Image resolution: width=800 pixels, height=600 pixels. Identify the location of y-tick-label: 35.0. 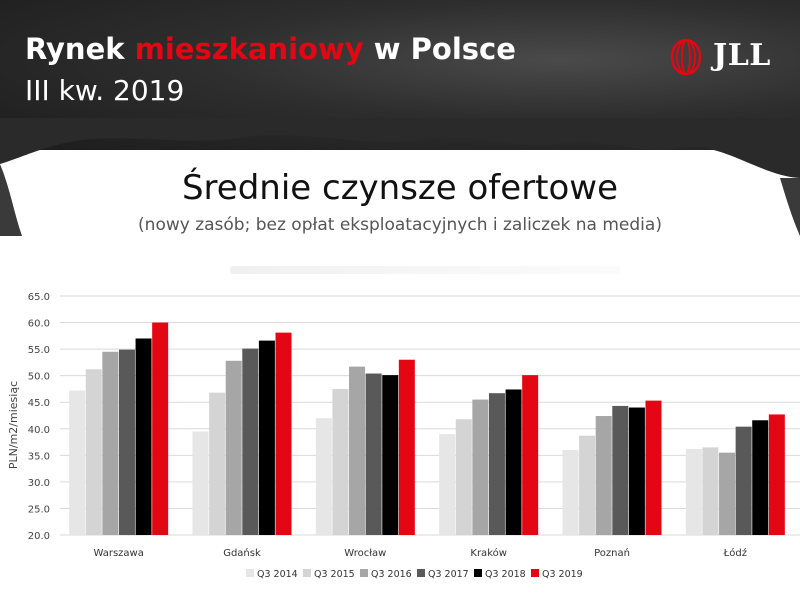
(39, 456).